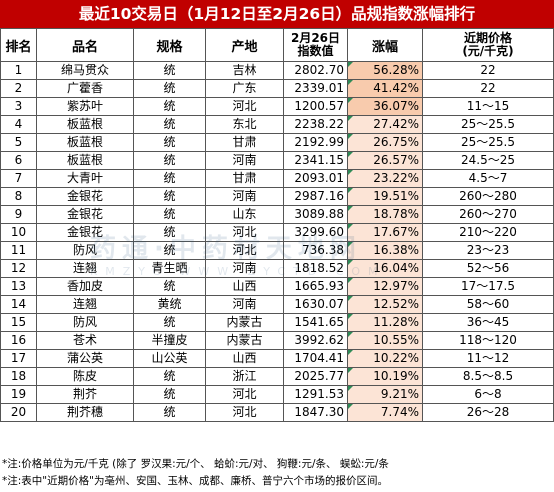  I want to click on cell-change: 18.78%, so click(385, 214).